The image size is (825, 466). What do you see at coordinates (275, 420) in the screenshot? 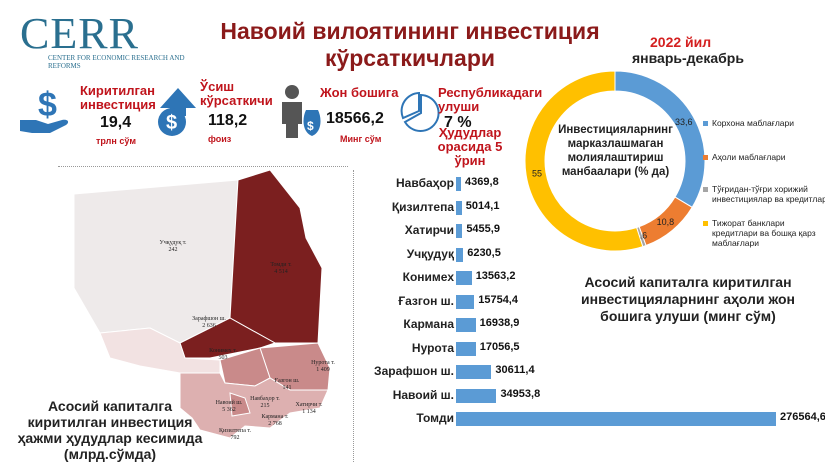
I see `district-label-karmana: Кармана т. 2 768` at bounding box center [275, 420].